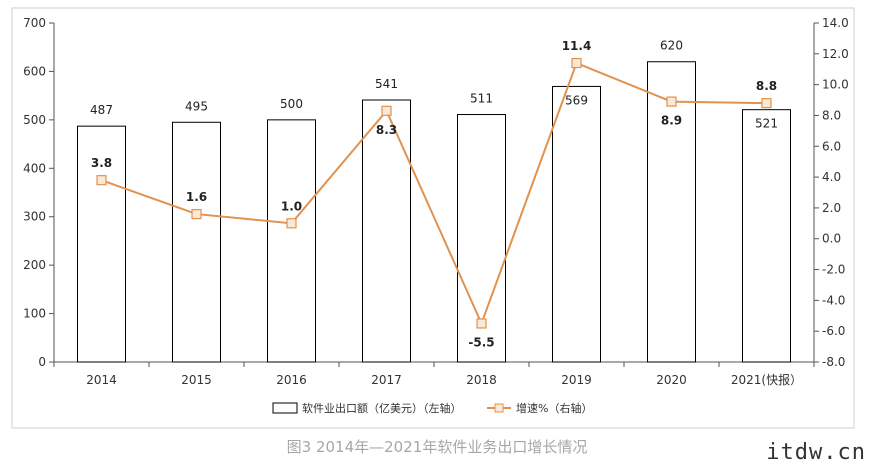 This screenshot has width=874, height=466. I want to click on bar-value-label: 620, so click(671, 46).